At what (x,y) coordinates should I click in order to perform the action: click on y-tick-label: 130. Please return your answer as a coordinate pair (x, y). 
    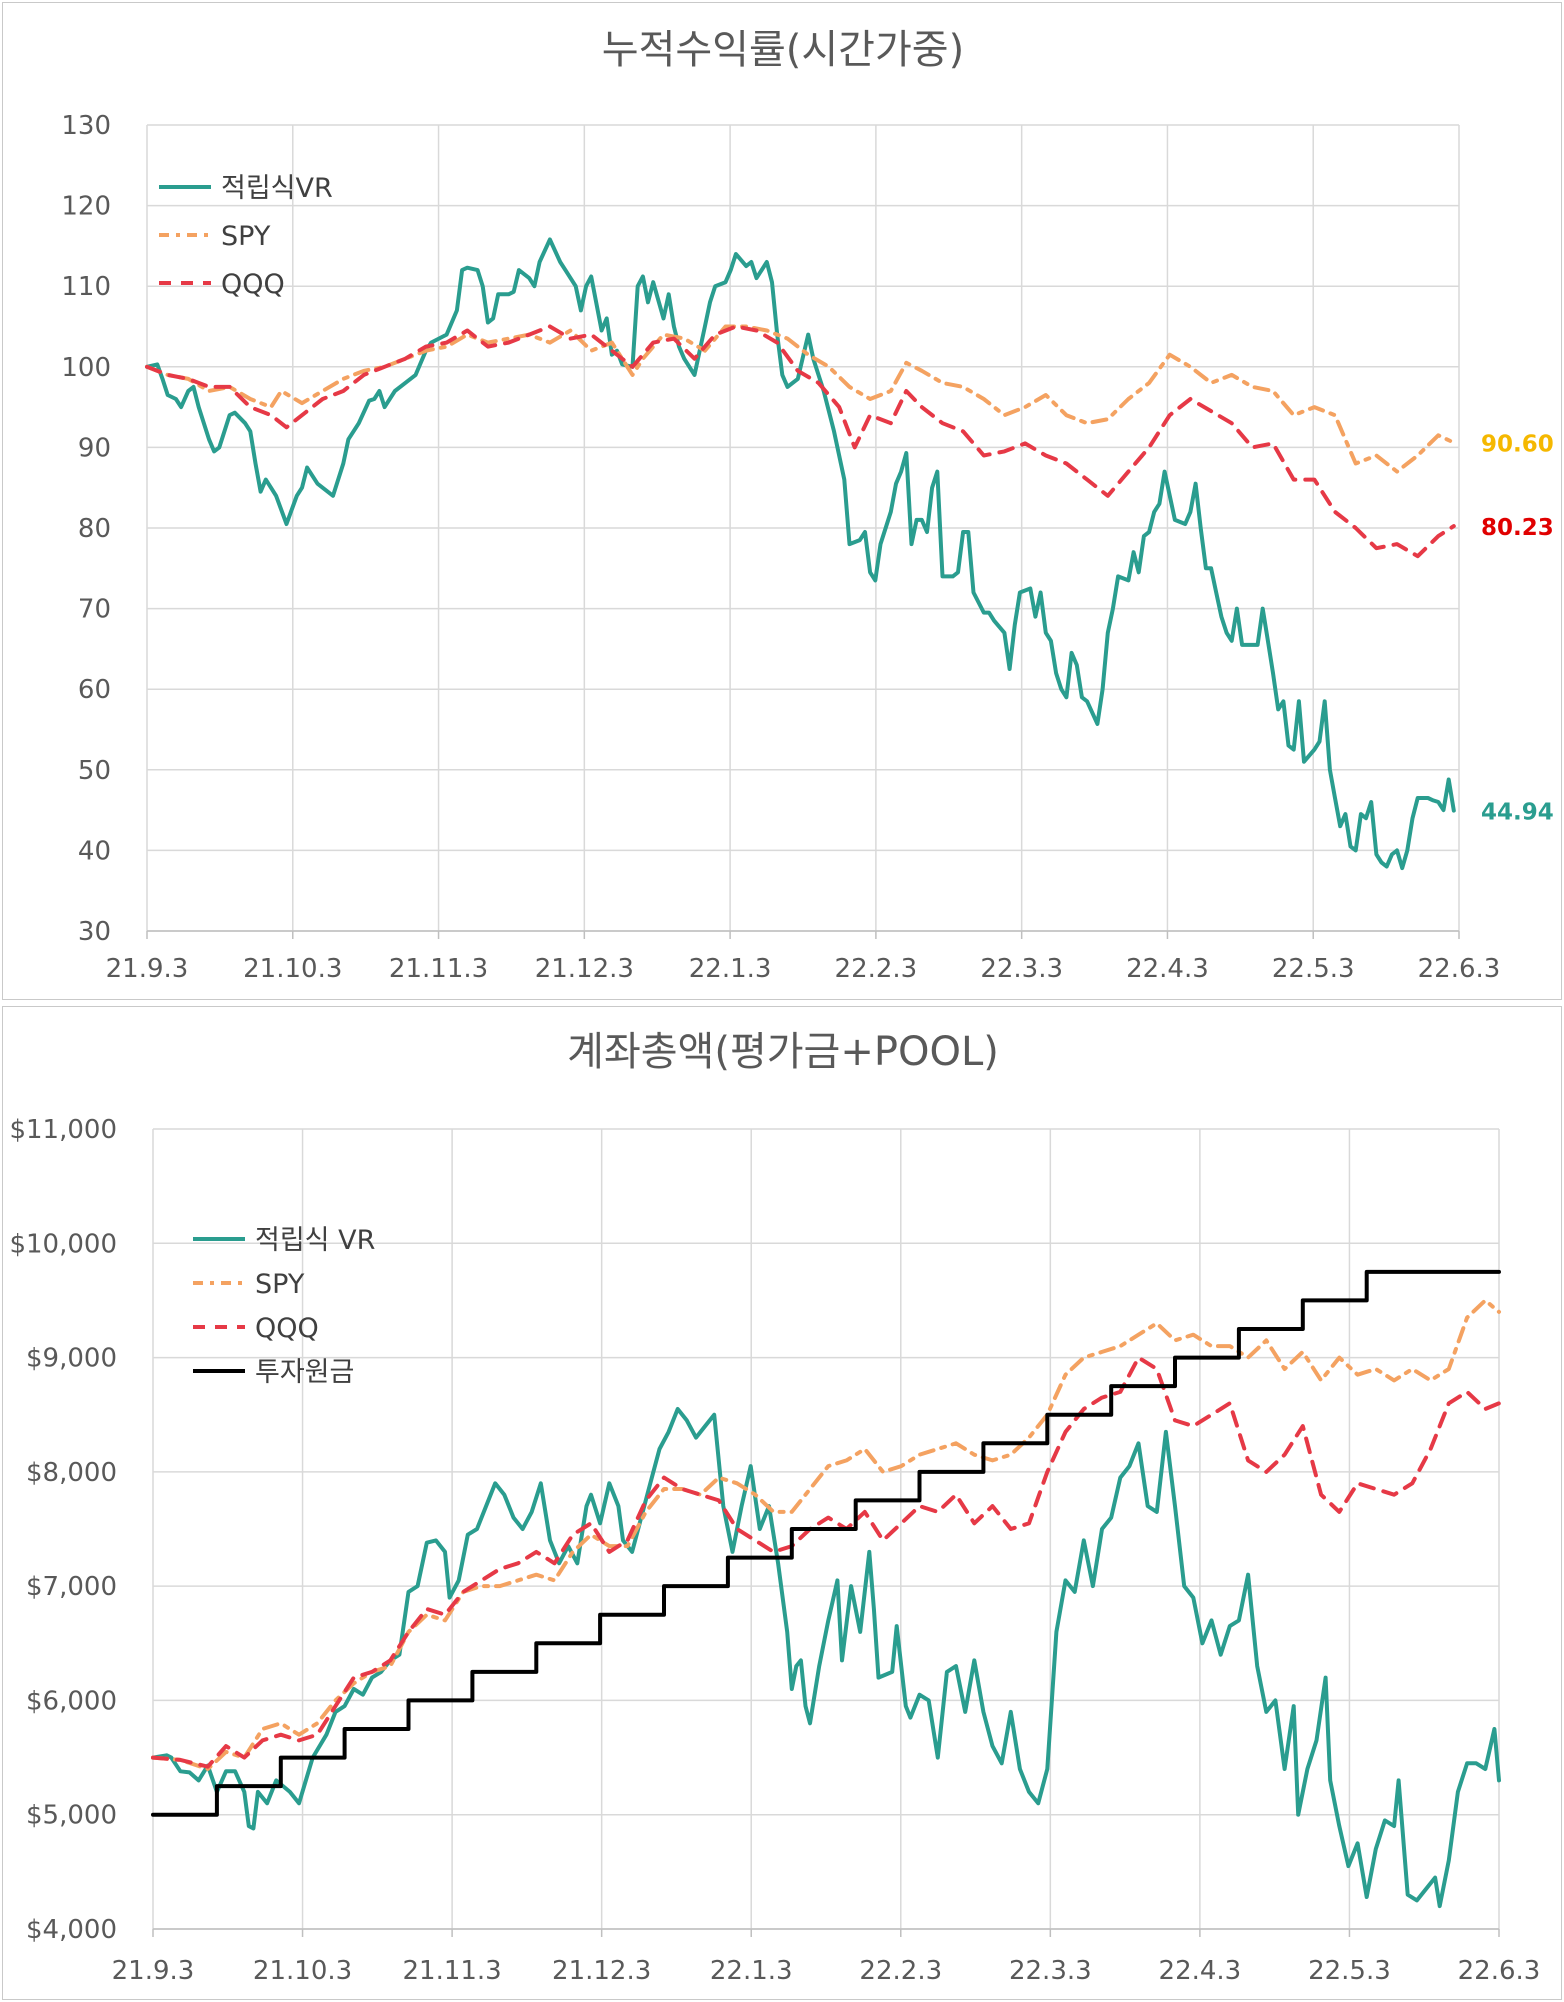
    Looking at the image, I should click on (86, 126).